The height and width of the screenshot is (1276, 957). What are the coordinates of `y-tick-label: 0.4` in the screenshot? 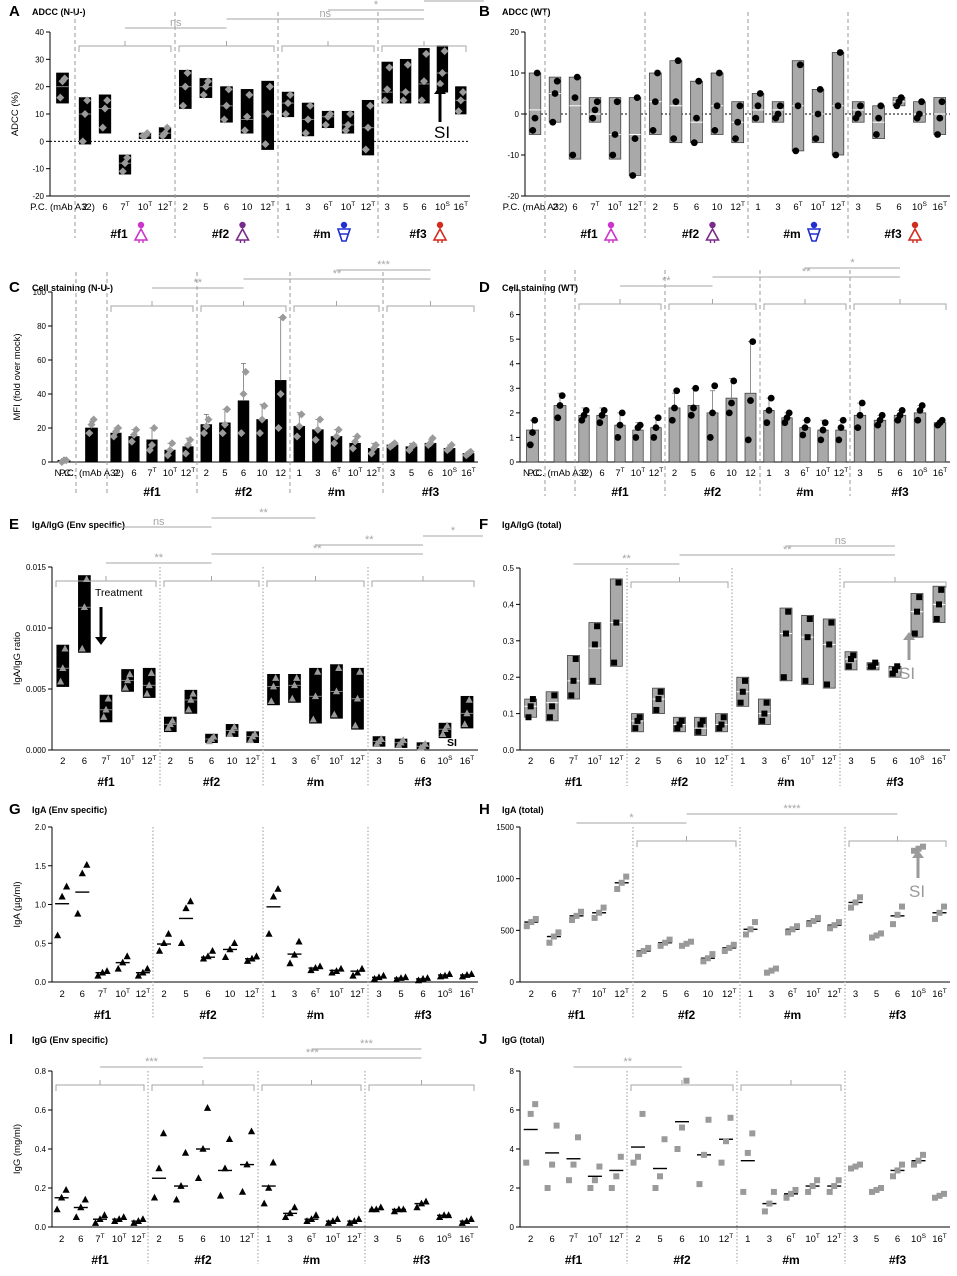 It's located at (509, 604).